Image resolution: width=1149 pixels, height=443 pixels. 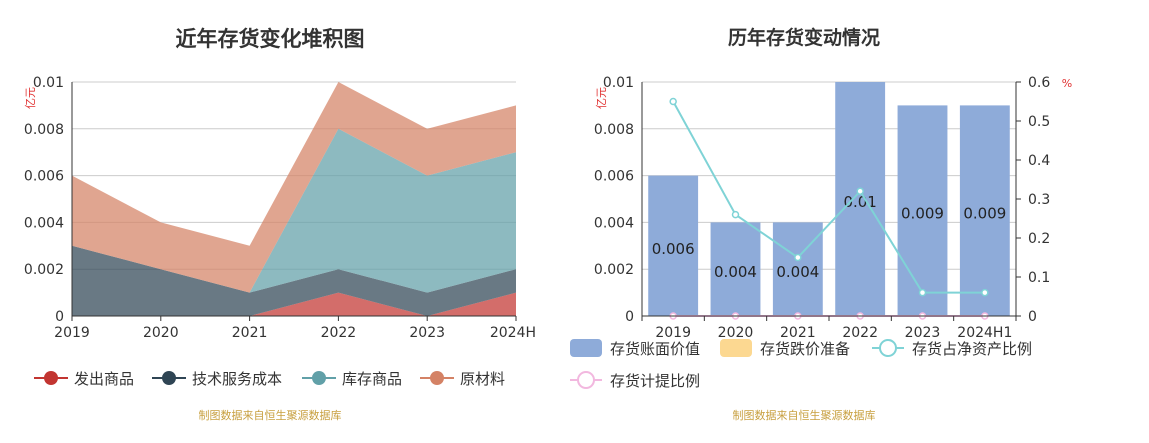 What do you see at coordinates (372, 379) in the screenshot?
I see `left-legend-label: 库存商品` at bounding box center [372, 379].